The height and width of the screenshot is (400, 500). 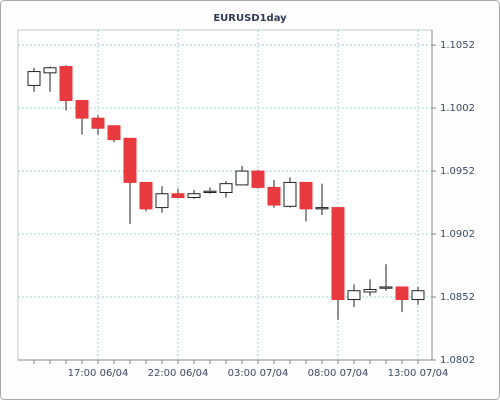 What do you see at coordinates (98, 373) in the screenshot?
I see `x-tick-label: 17:00 06/04` at bounding box center [98, 373].